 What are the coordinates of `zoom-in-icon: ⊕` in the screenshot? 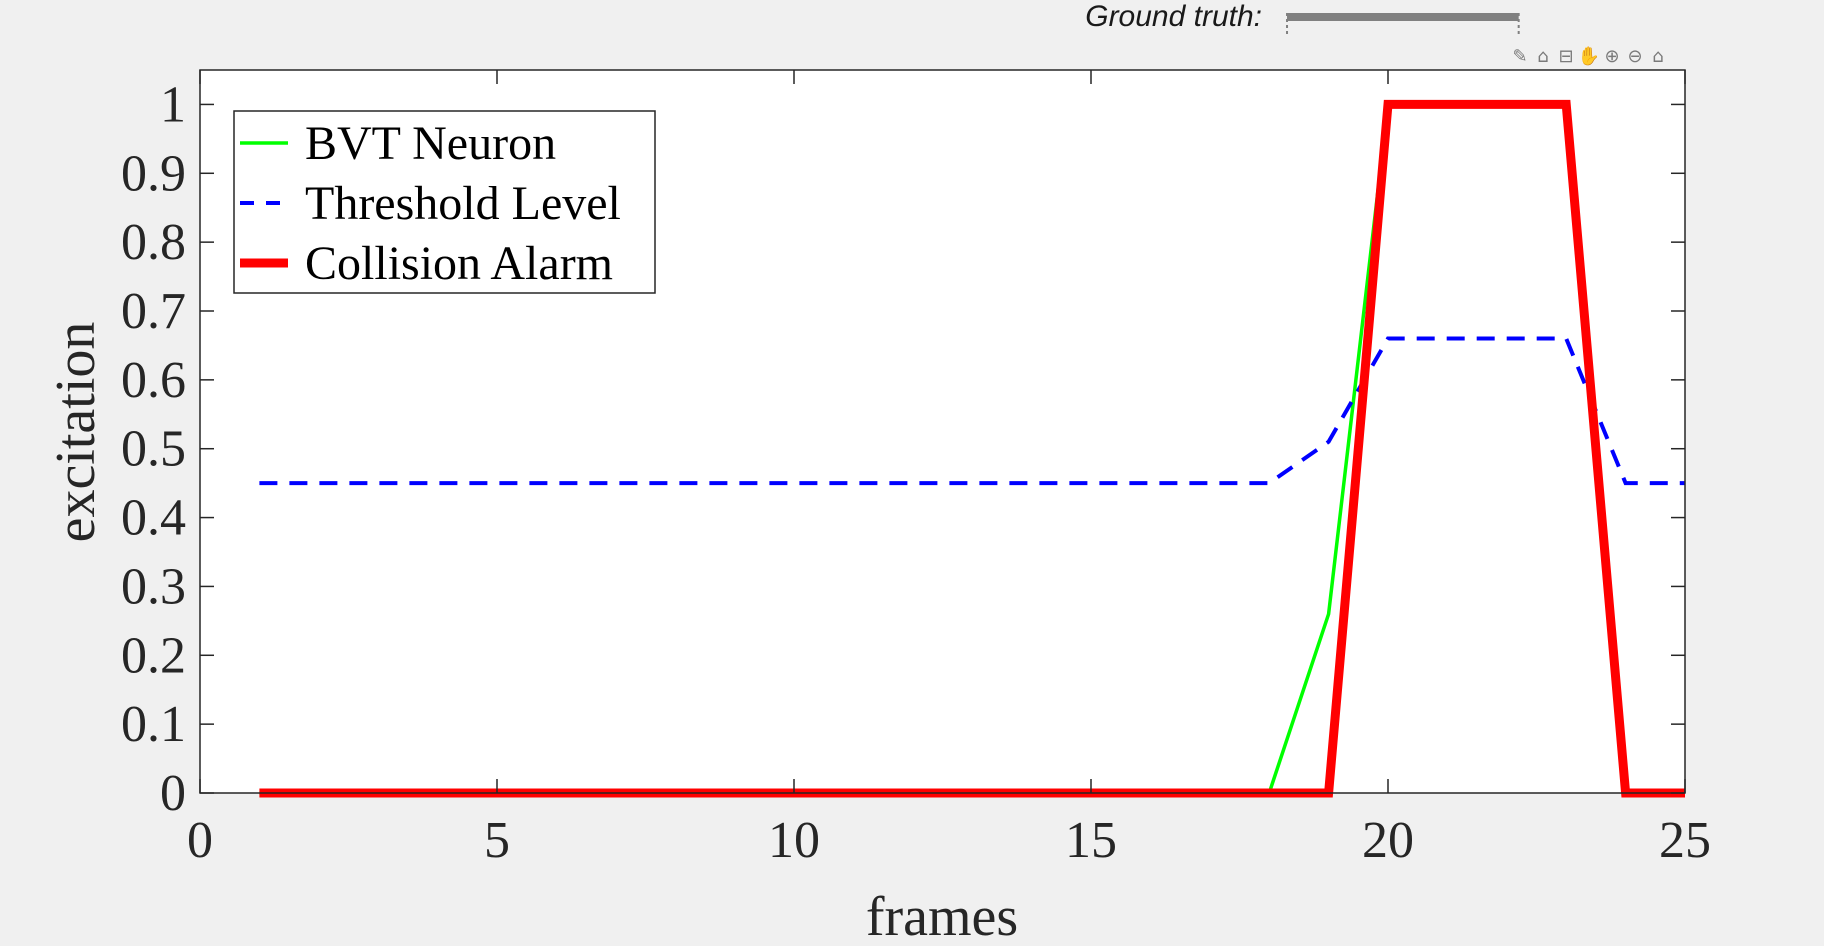 It's located at (1611, 56).